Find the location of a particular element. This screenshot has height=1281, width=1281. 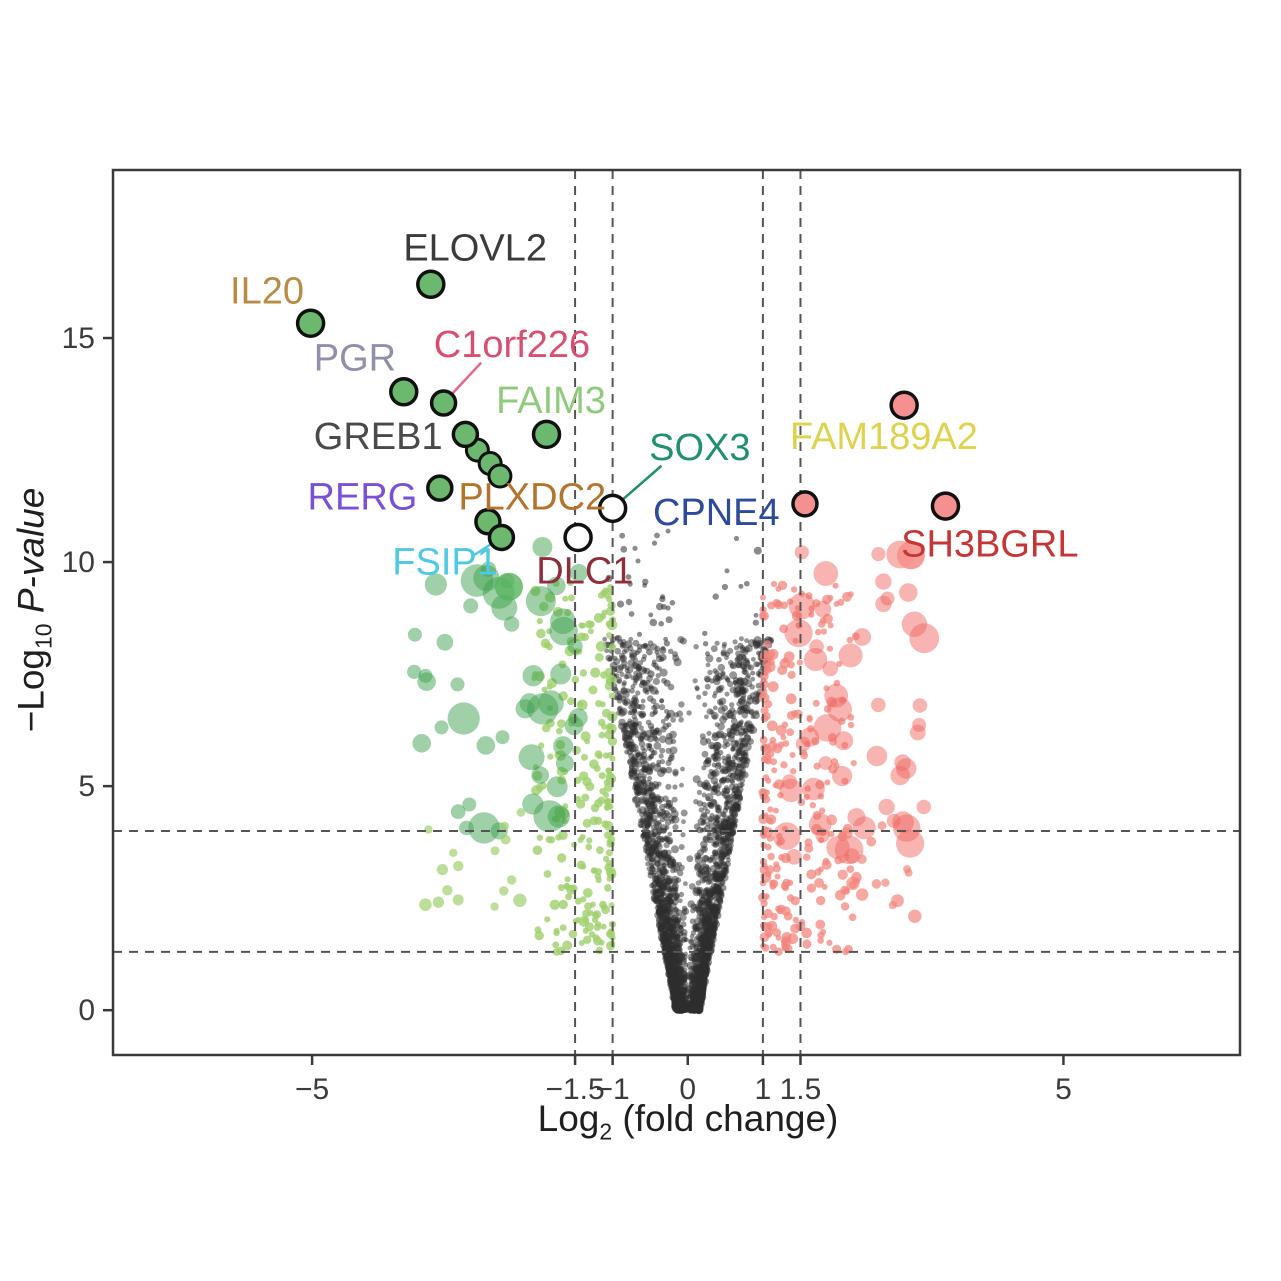

gene-point-GREB1 is located at coordinates (465, 434).